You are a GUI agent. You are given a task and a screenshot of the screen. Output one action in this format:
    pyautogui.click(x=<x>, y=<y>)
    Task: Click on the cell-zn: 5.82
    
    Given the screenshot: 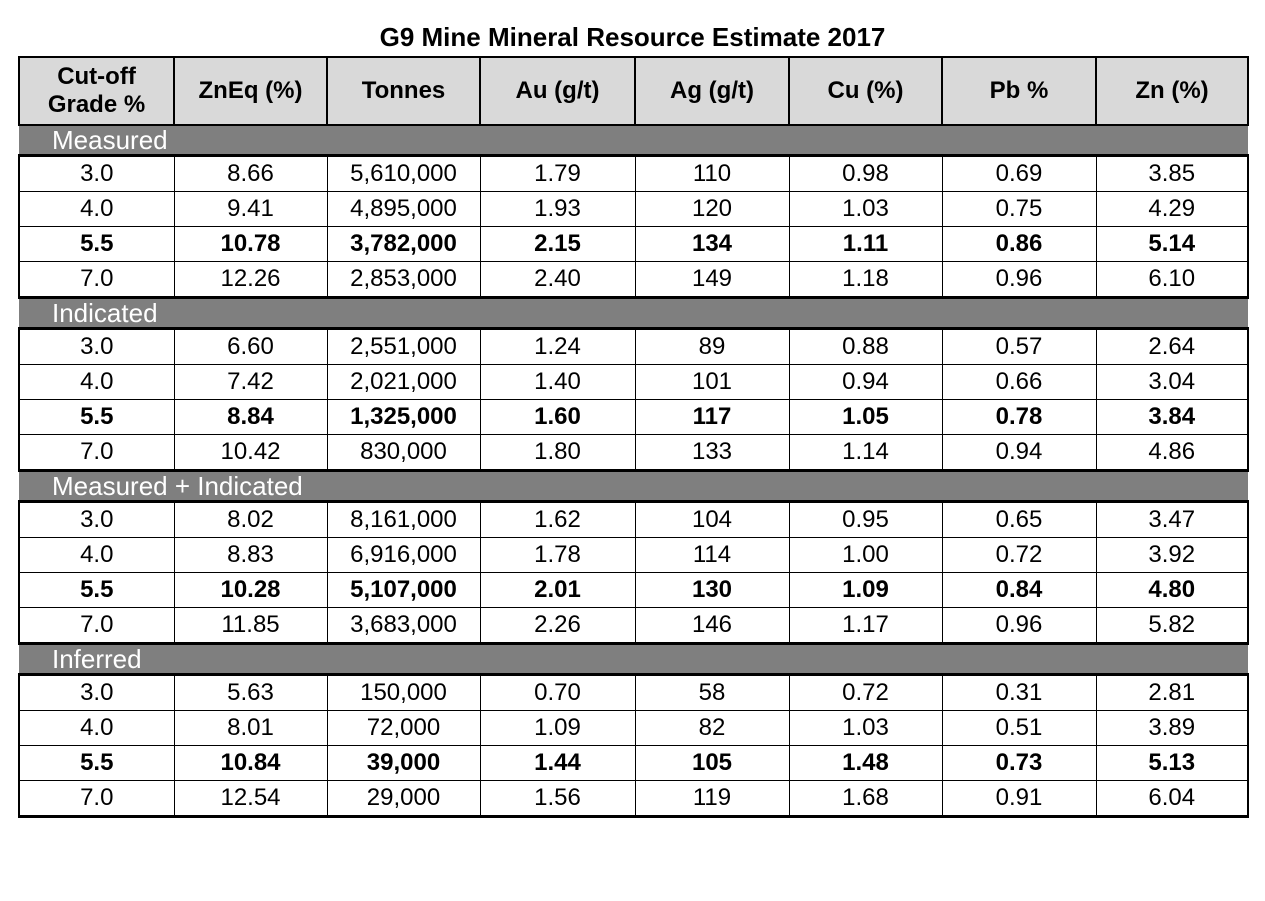 What is the action you would take?
    pyautogui.click(x=1172, y=626)
    